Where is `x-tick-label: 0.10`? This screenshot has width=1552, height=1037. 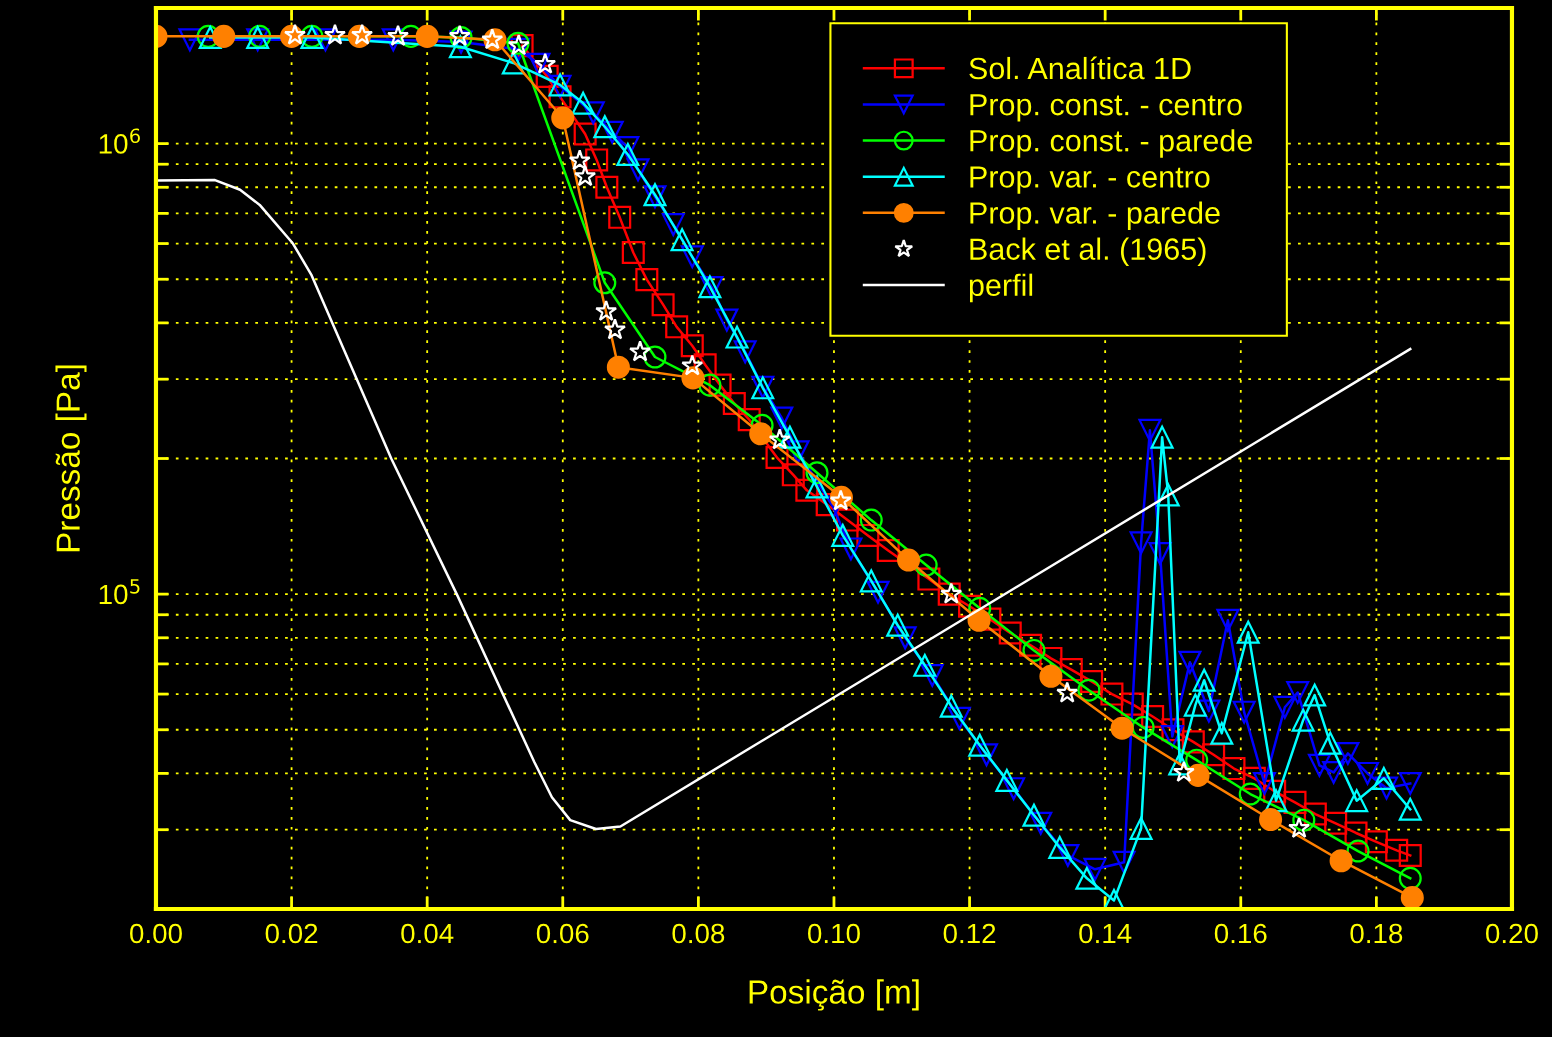 x-tick-label: 0.10 is located at coordinates (834, 933).